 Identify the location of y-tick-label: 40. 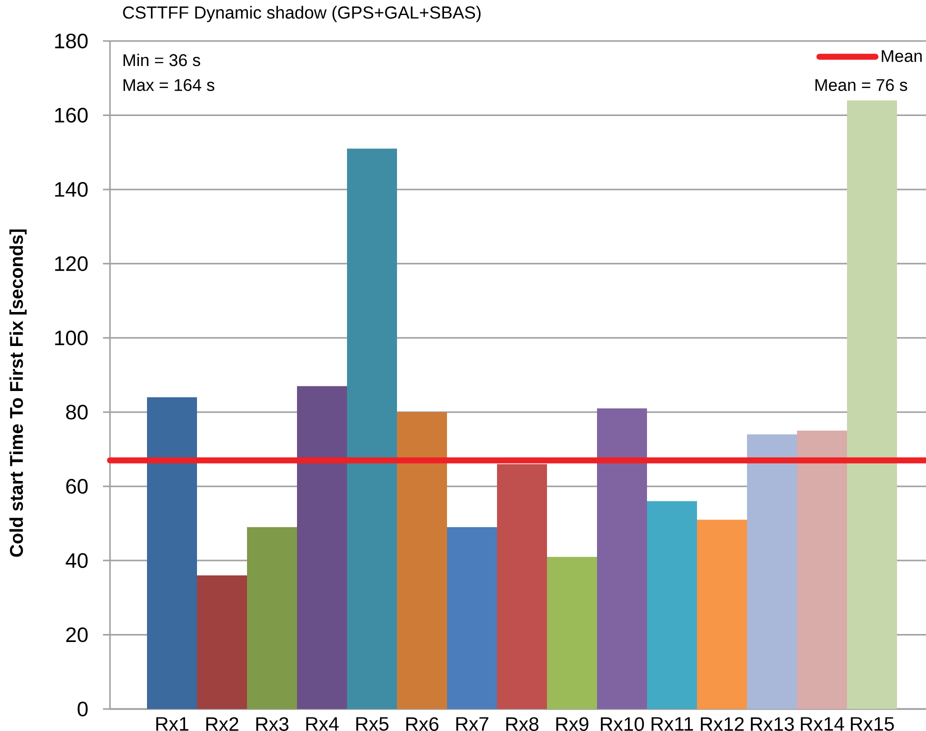
(77, 560).